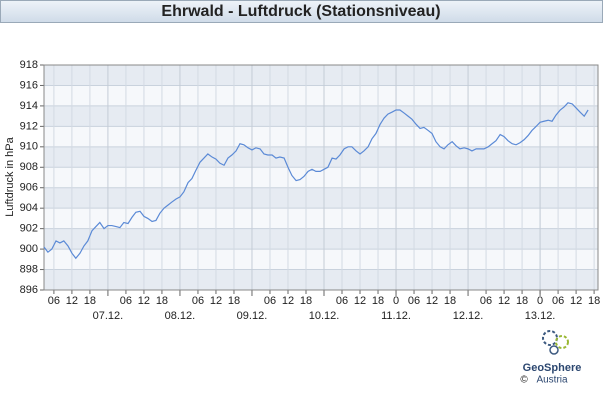 This screenshot has width=603, height=400. What do you see at coordinates (324, 316) in the screenshot?
I see `date-label: 10.12.` at bounding box center [324, 316].